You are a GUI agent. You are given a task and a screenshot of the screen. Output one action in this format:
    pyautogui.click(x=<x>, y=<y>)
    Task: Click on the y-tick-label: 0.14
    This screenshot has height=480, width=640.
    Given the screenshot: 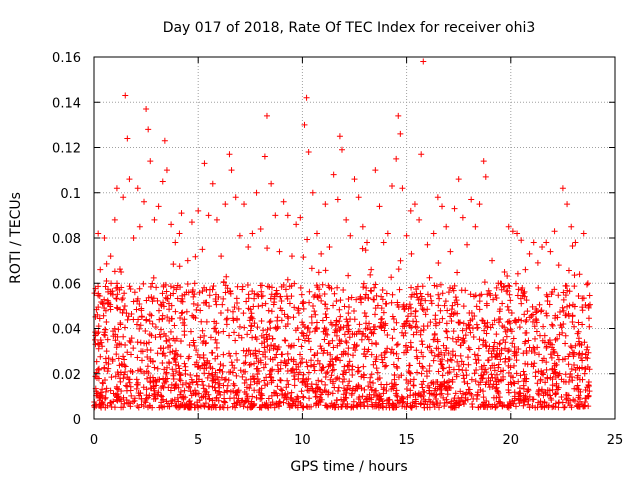 What is the action you would take?
    pyautogui.click(x=66, y=103)
    